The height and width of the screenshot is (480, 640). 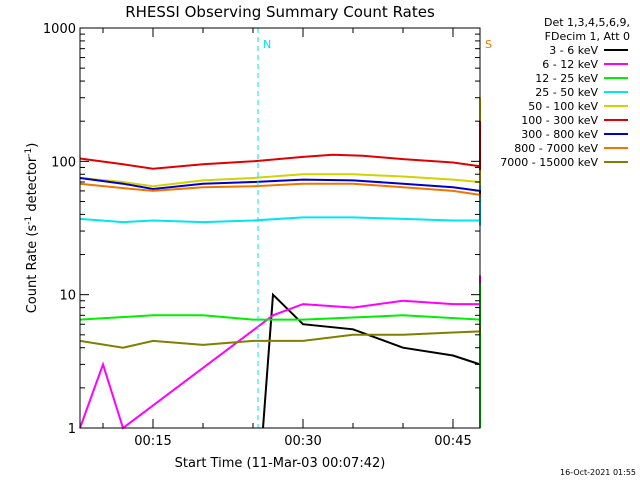 What do you see at coordinates (559, 120) in the screenshot?
I see `legend-label-5: 100 - 300 keV` at bounding box center [559, 120].